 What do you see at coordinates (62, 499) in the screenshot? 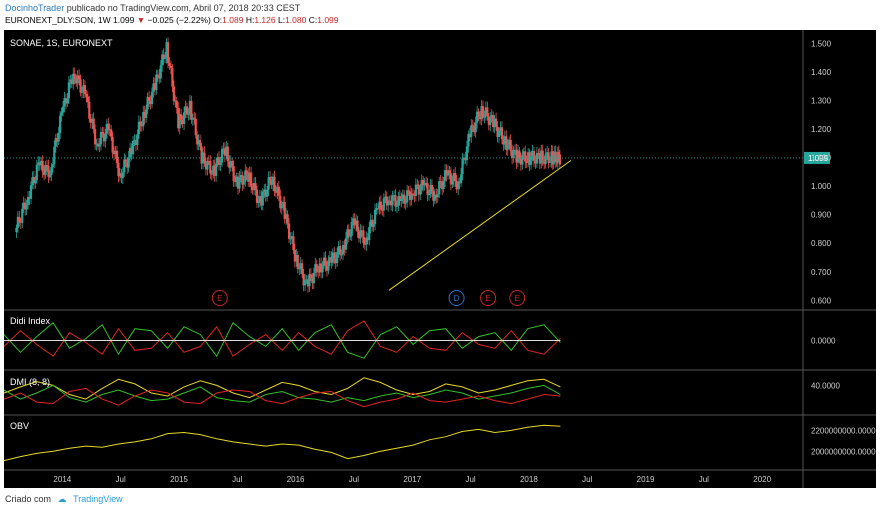
I see `tradingview-logo-icon: ☁` at bounding box center [62, 499].